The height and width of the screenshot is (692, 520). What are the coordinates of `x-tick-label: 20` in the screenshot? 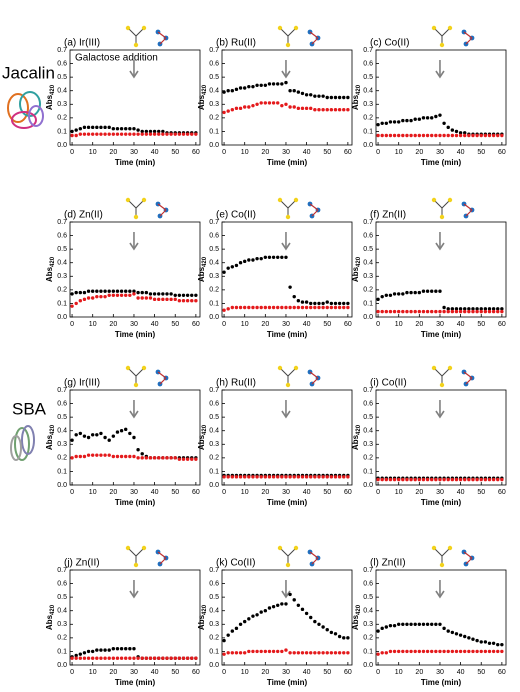 It's located at (265, 492).